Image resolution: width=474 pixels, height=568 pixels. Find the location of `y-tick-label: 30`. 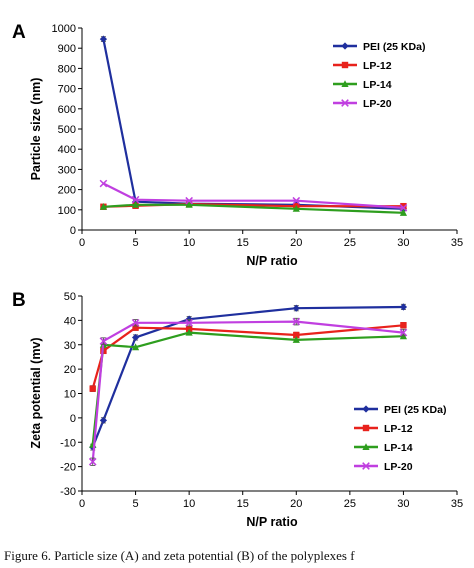

y-tick-label: 30 is located at coordinates (70, 346).